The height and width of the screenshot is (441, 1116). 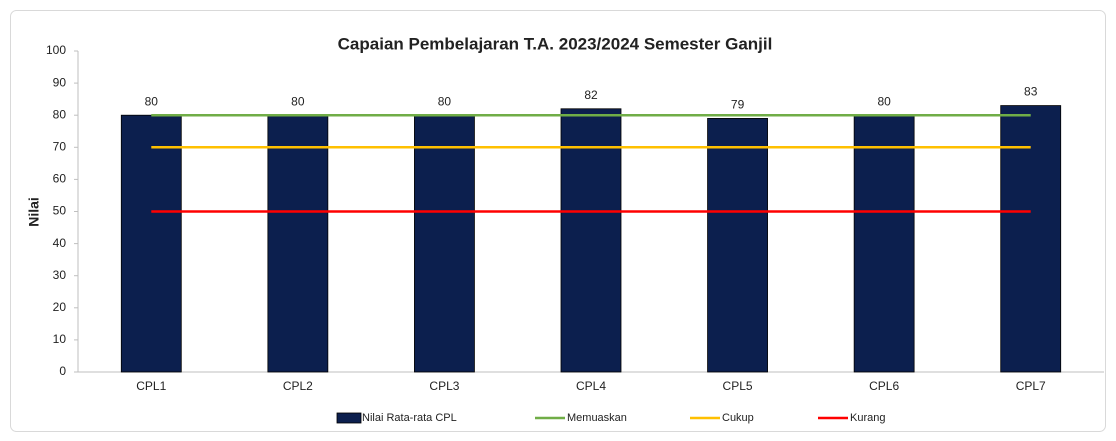 What do you see at coordinates (444, 386) in the screenshot?
I see `x-tick-label: CPL3` at bounding box center [444, 386].